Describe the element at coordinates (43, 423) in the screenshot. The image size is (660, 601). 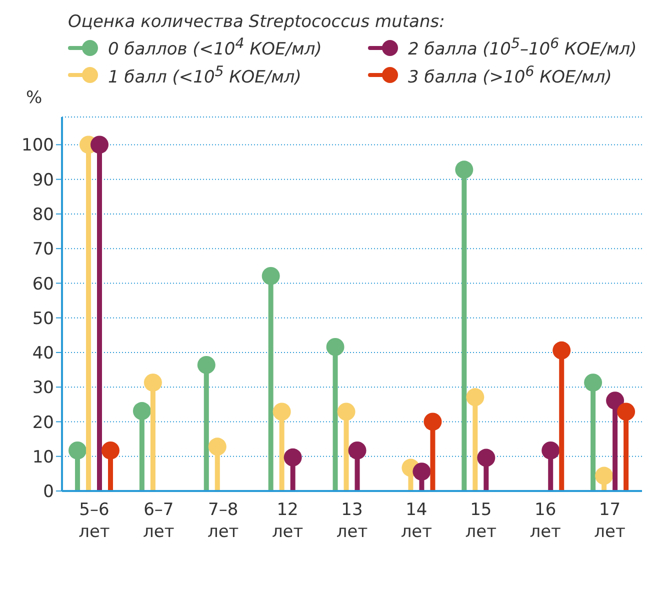
I see `y-tick-label: 20` at that location.